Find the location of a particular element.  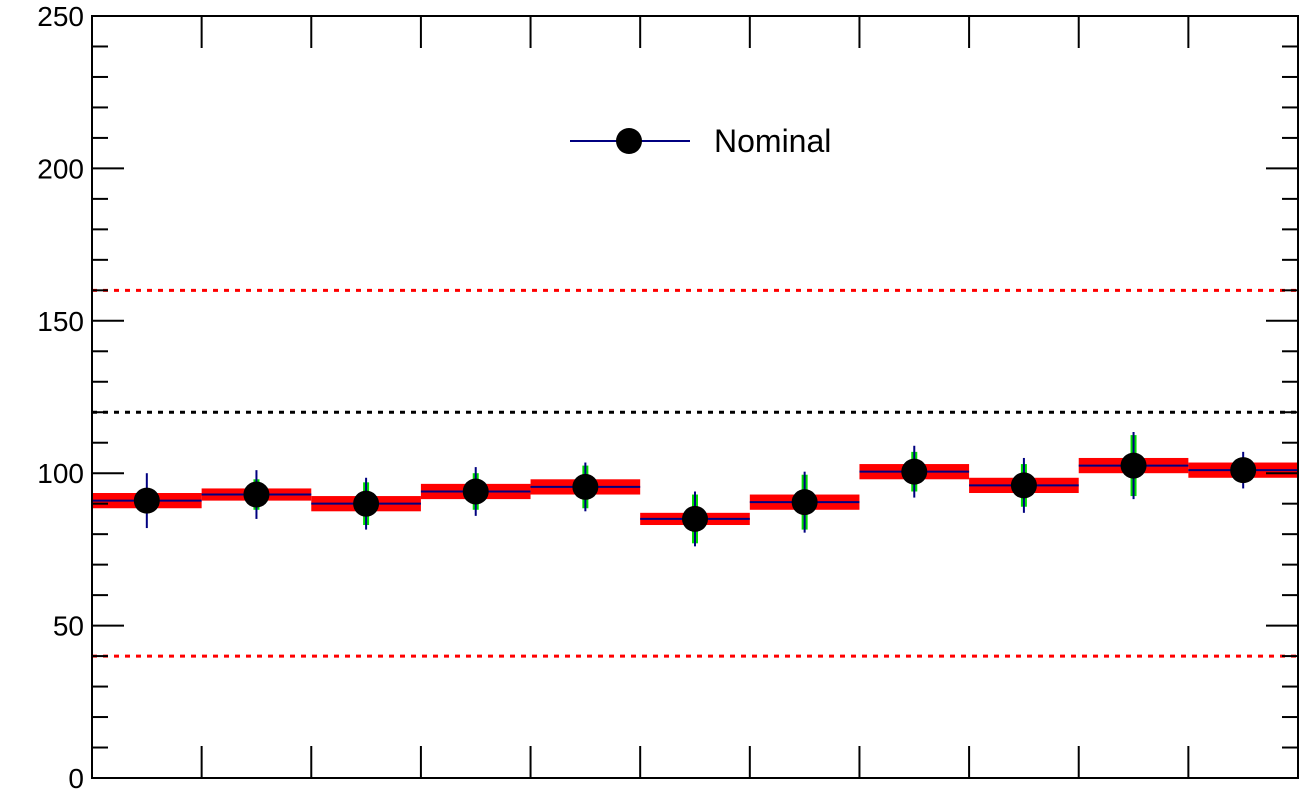

y-tick-label: 200 is located at coordinates (60, 168).